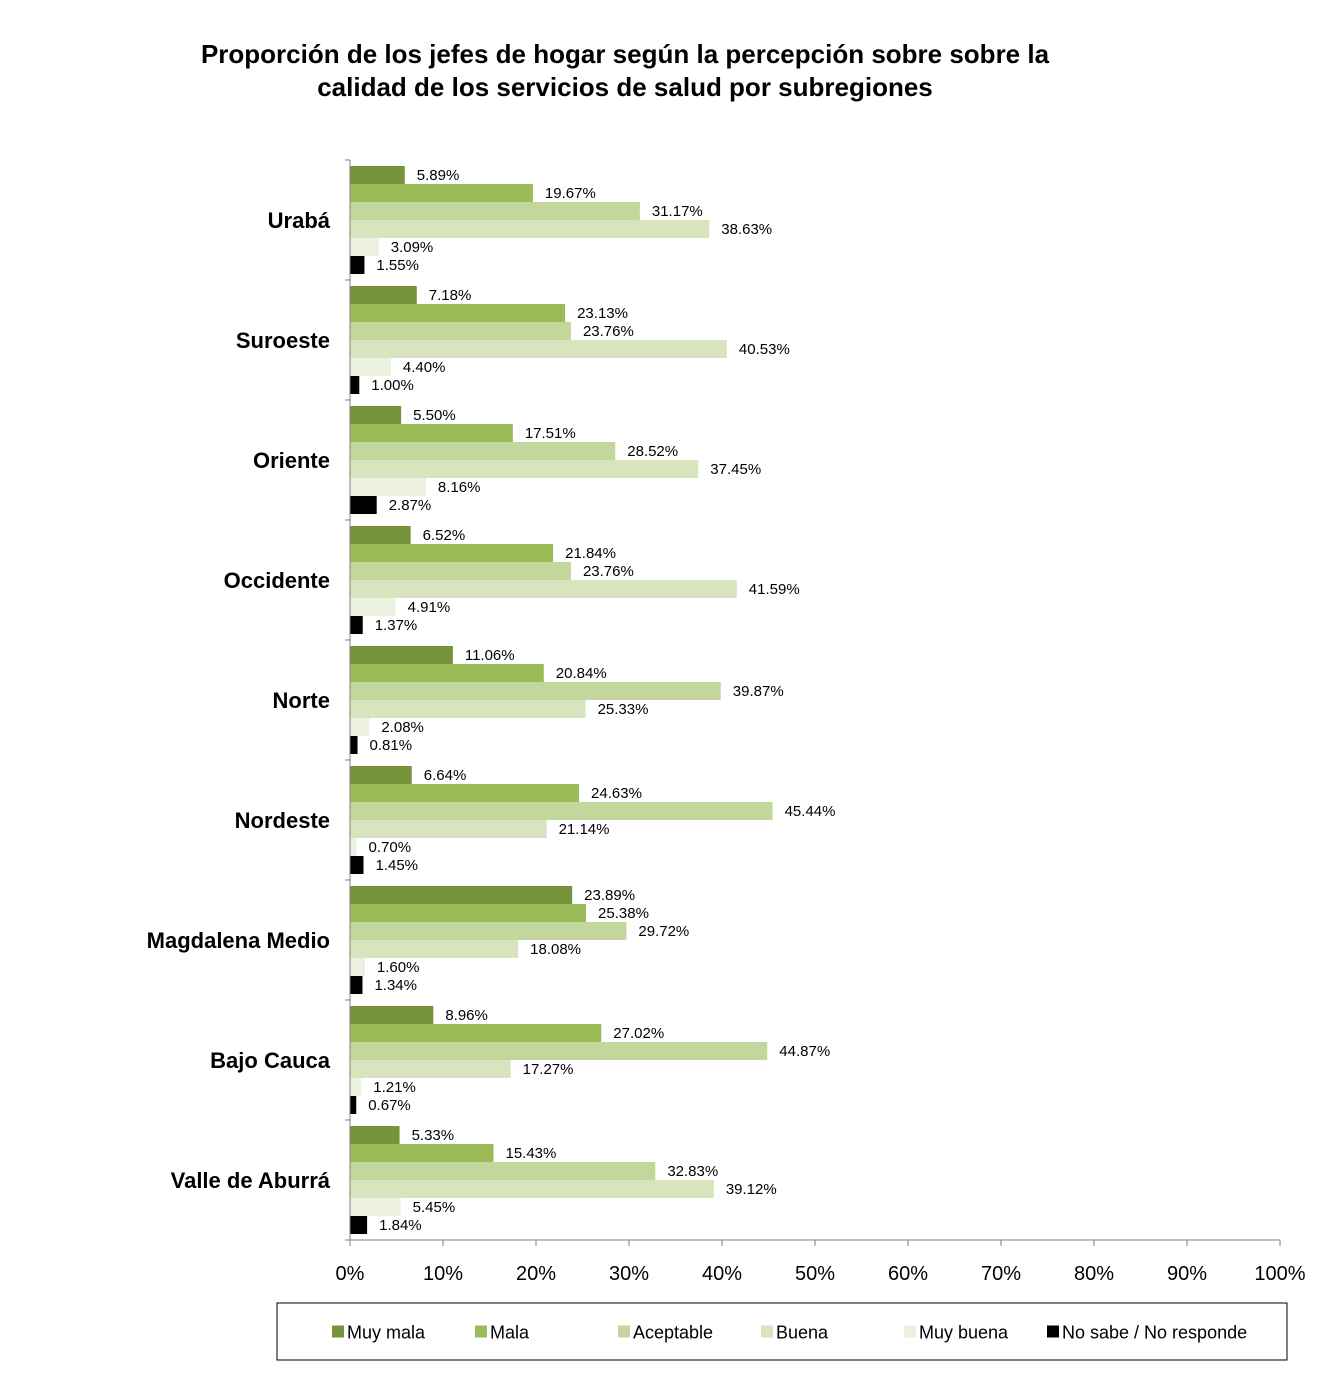 Image resolution: width=1342 pixels, height=1373 pixels. I want to click on bar-norte-muy-buena, so click(360, 727).